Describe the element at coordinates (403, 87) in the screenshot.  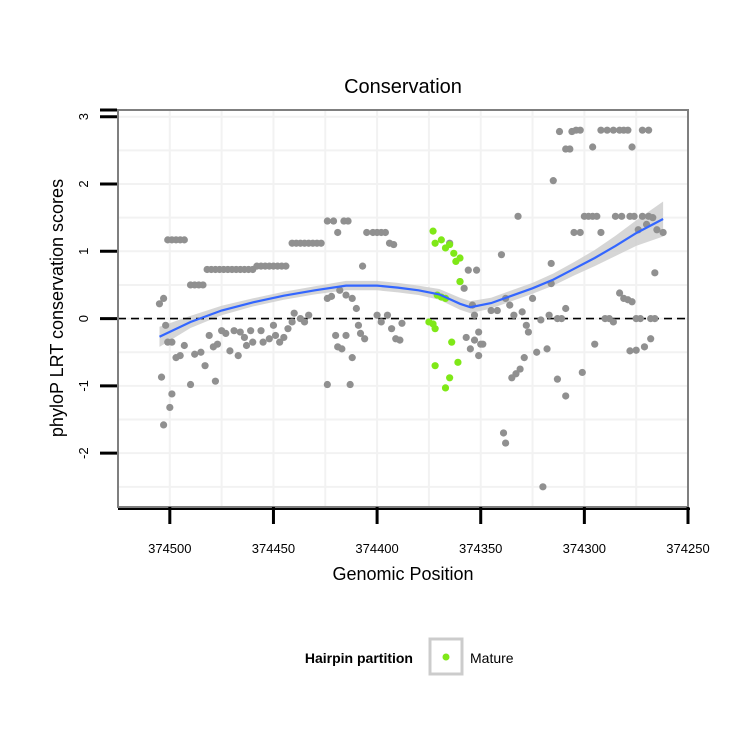
I see `chart-title: Conservation` at that location.